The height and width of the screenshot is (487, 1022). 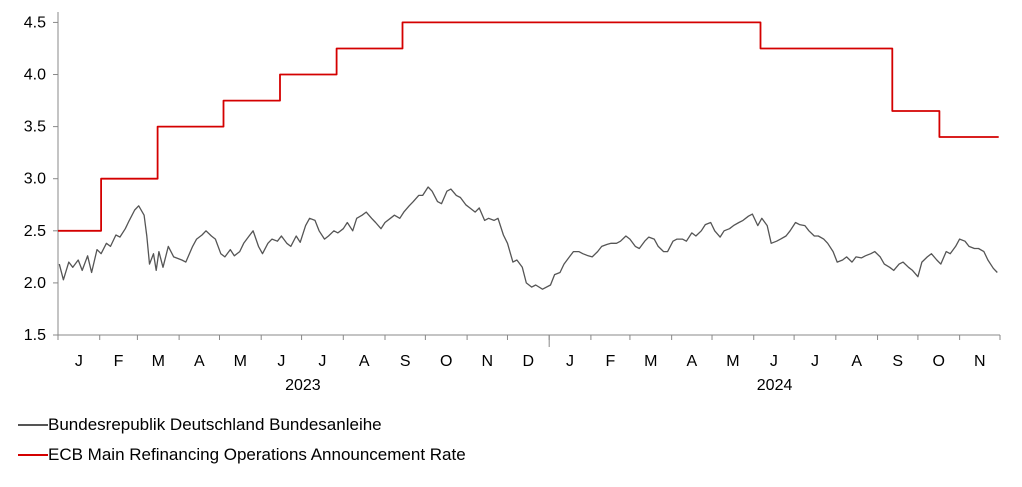 What do you see at coordinates (35, 22) in the screenshot?
I see `y-tick-label: 4.5` at bounding box center [35, 22].